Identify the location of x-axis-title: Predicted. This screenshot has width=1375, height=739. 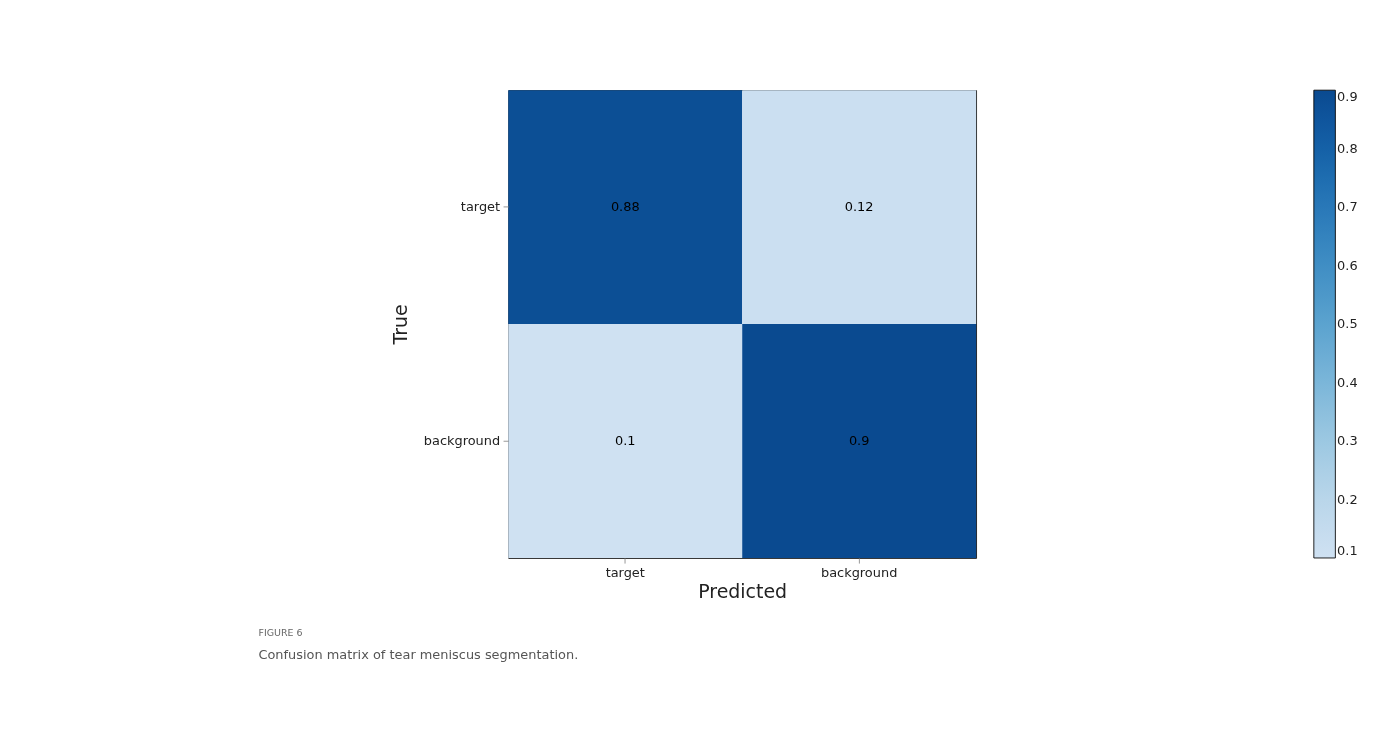
(743, 591).